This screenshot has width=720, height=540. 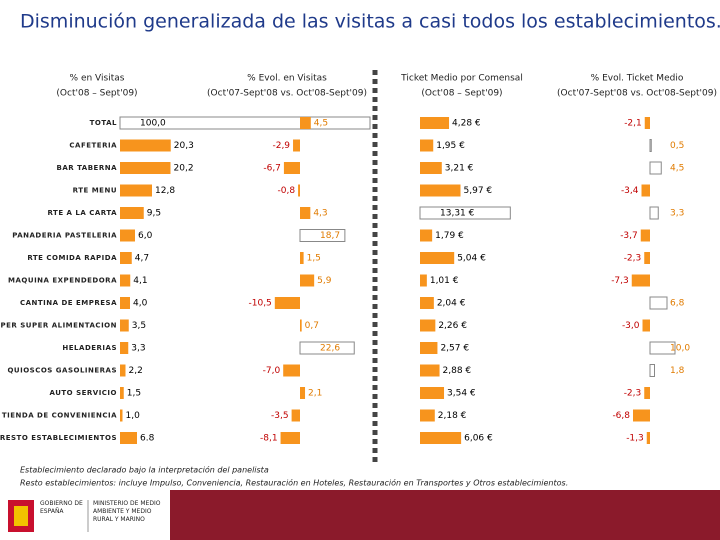 I want to click on value-label: 18,7, so click(x=330, y=236).